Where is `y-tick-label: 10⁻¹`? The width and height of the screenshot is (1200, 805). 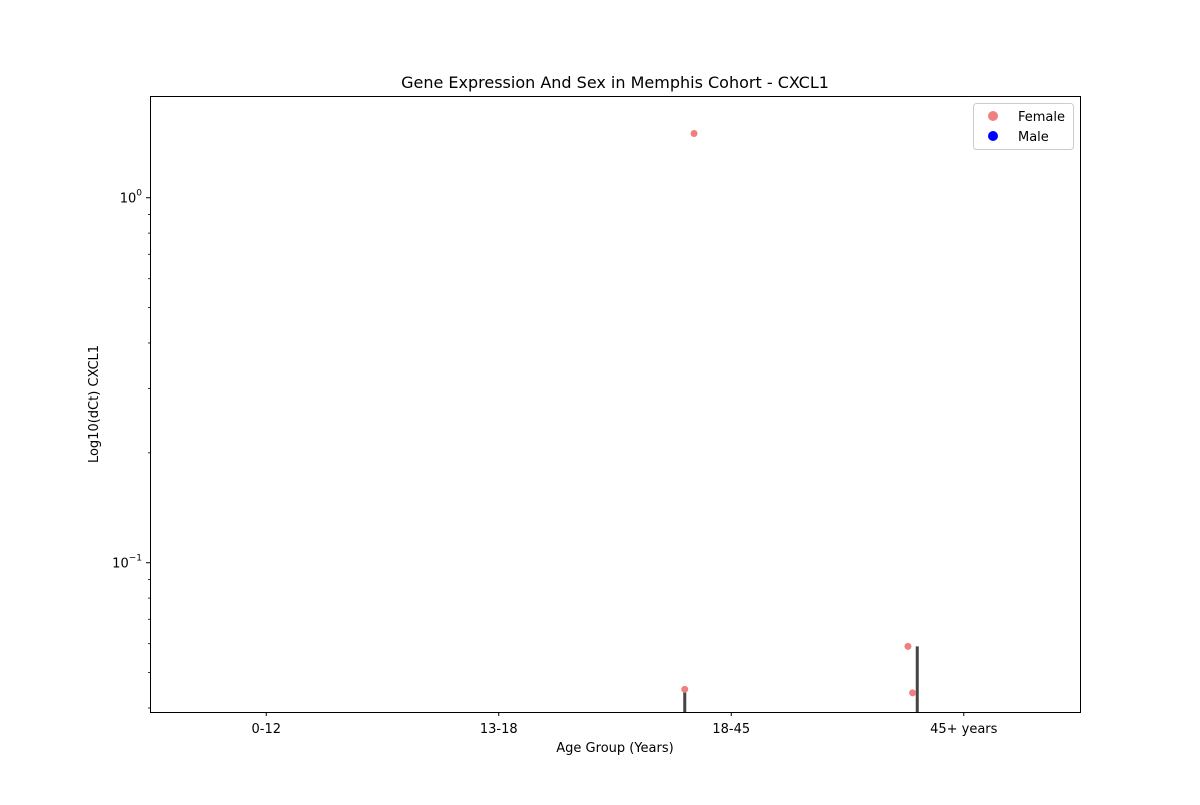
y-tick-label: 10⁻¹ is located at coordinates (127, 563).